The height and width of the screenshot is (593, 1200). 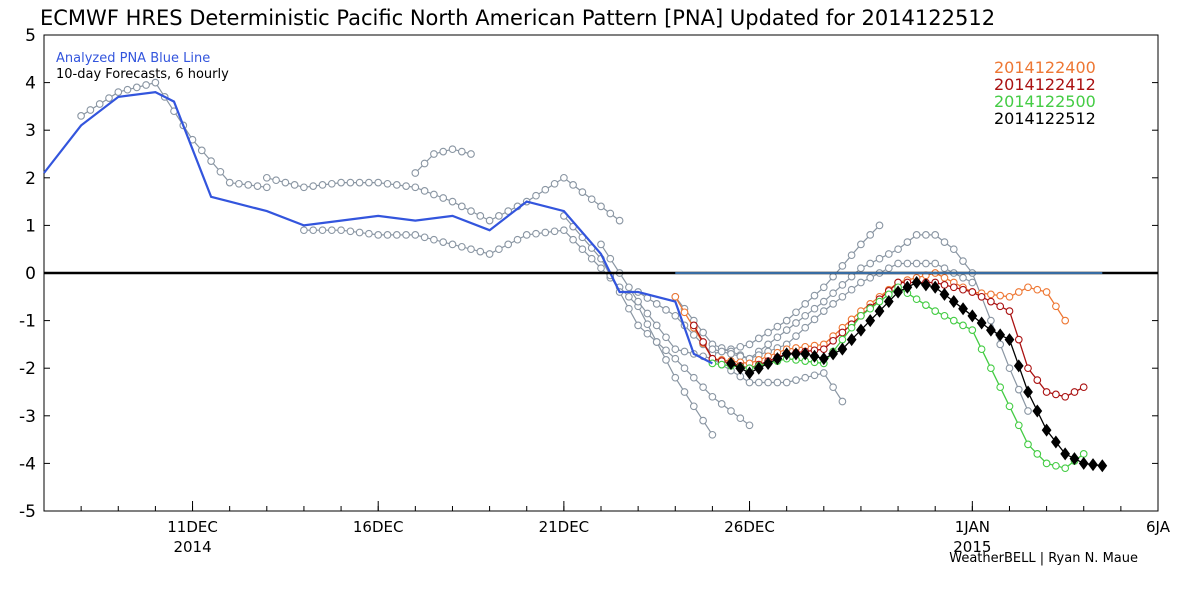 What do you see at coordinates (564, 527) in the screenshot?
I see `x-tick-label: 21DEC` at bounding box center [564, 527].